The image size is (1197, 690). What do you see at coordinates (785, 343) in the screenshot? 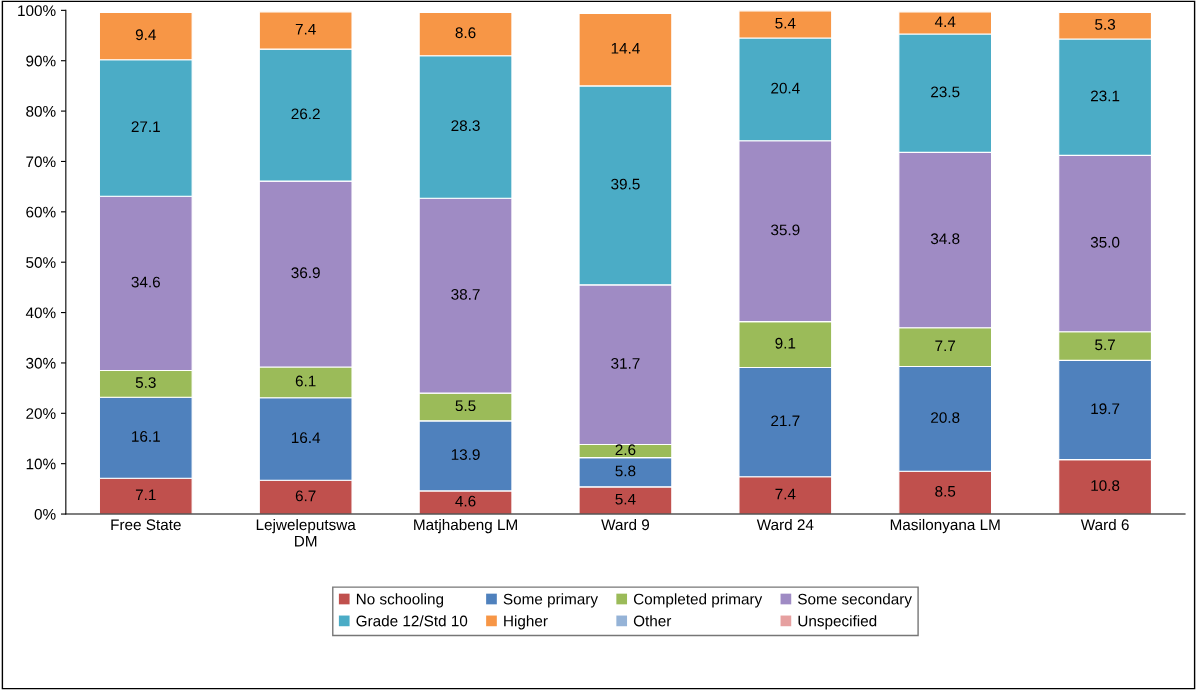
I see `data-label: 9.1` at bounding box center [785, 343].